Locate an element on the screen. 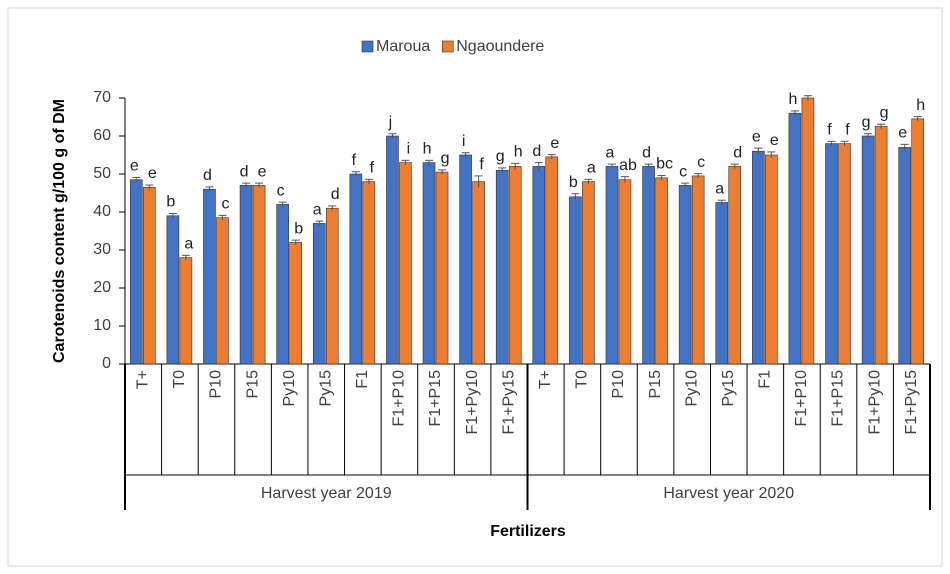 This screenshot has height=574, width=950. y-tick-label: 30 is located at coordinates (102, 249).